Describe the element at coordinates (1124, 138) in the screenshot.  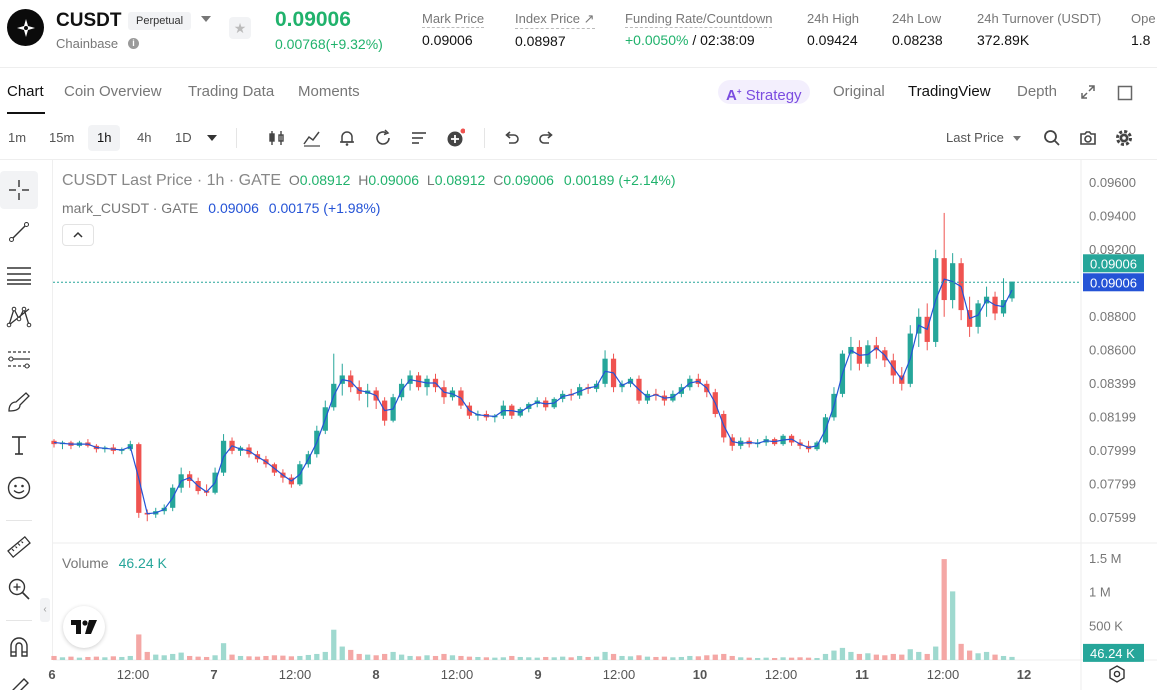
I see `gear-icon` at that location.